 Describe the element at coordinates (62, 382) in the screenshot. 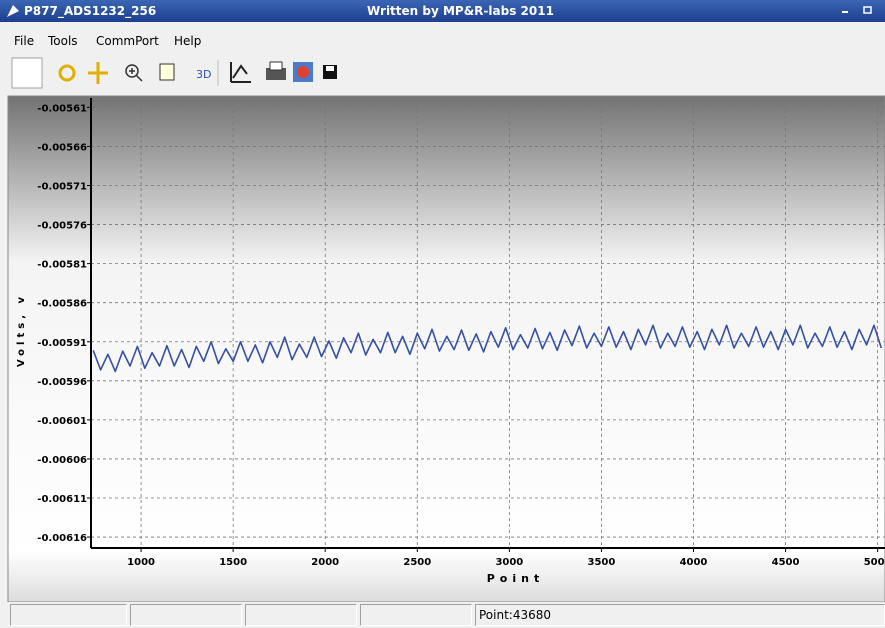

I see `y-tick-label: -0.00596` at that location.